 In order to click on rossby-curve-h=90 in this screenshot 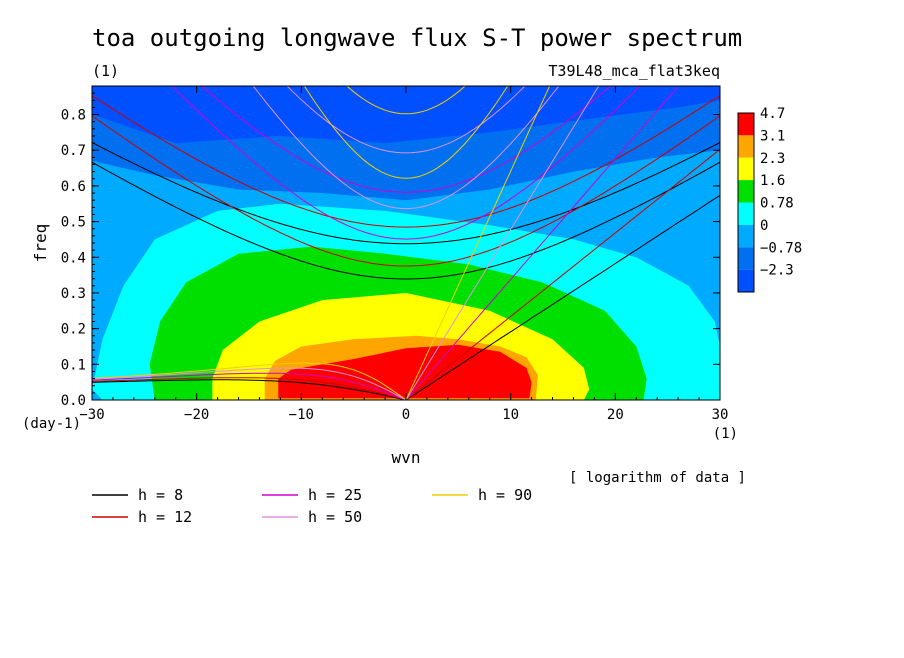, I will do `click(249, 381)`.